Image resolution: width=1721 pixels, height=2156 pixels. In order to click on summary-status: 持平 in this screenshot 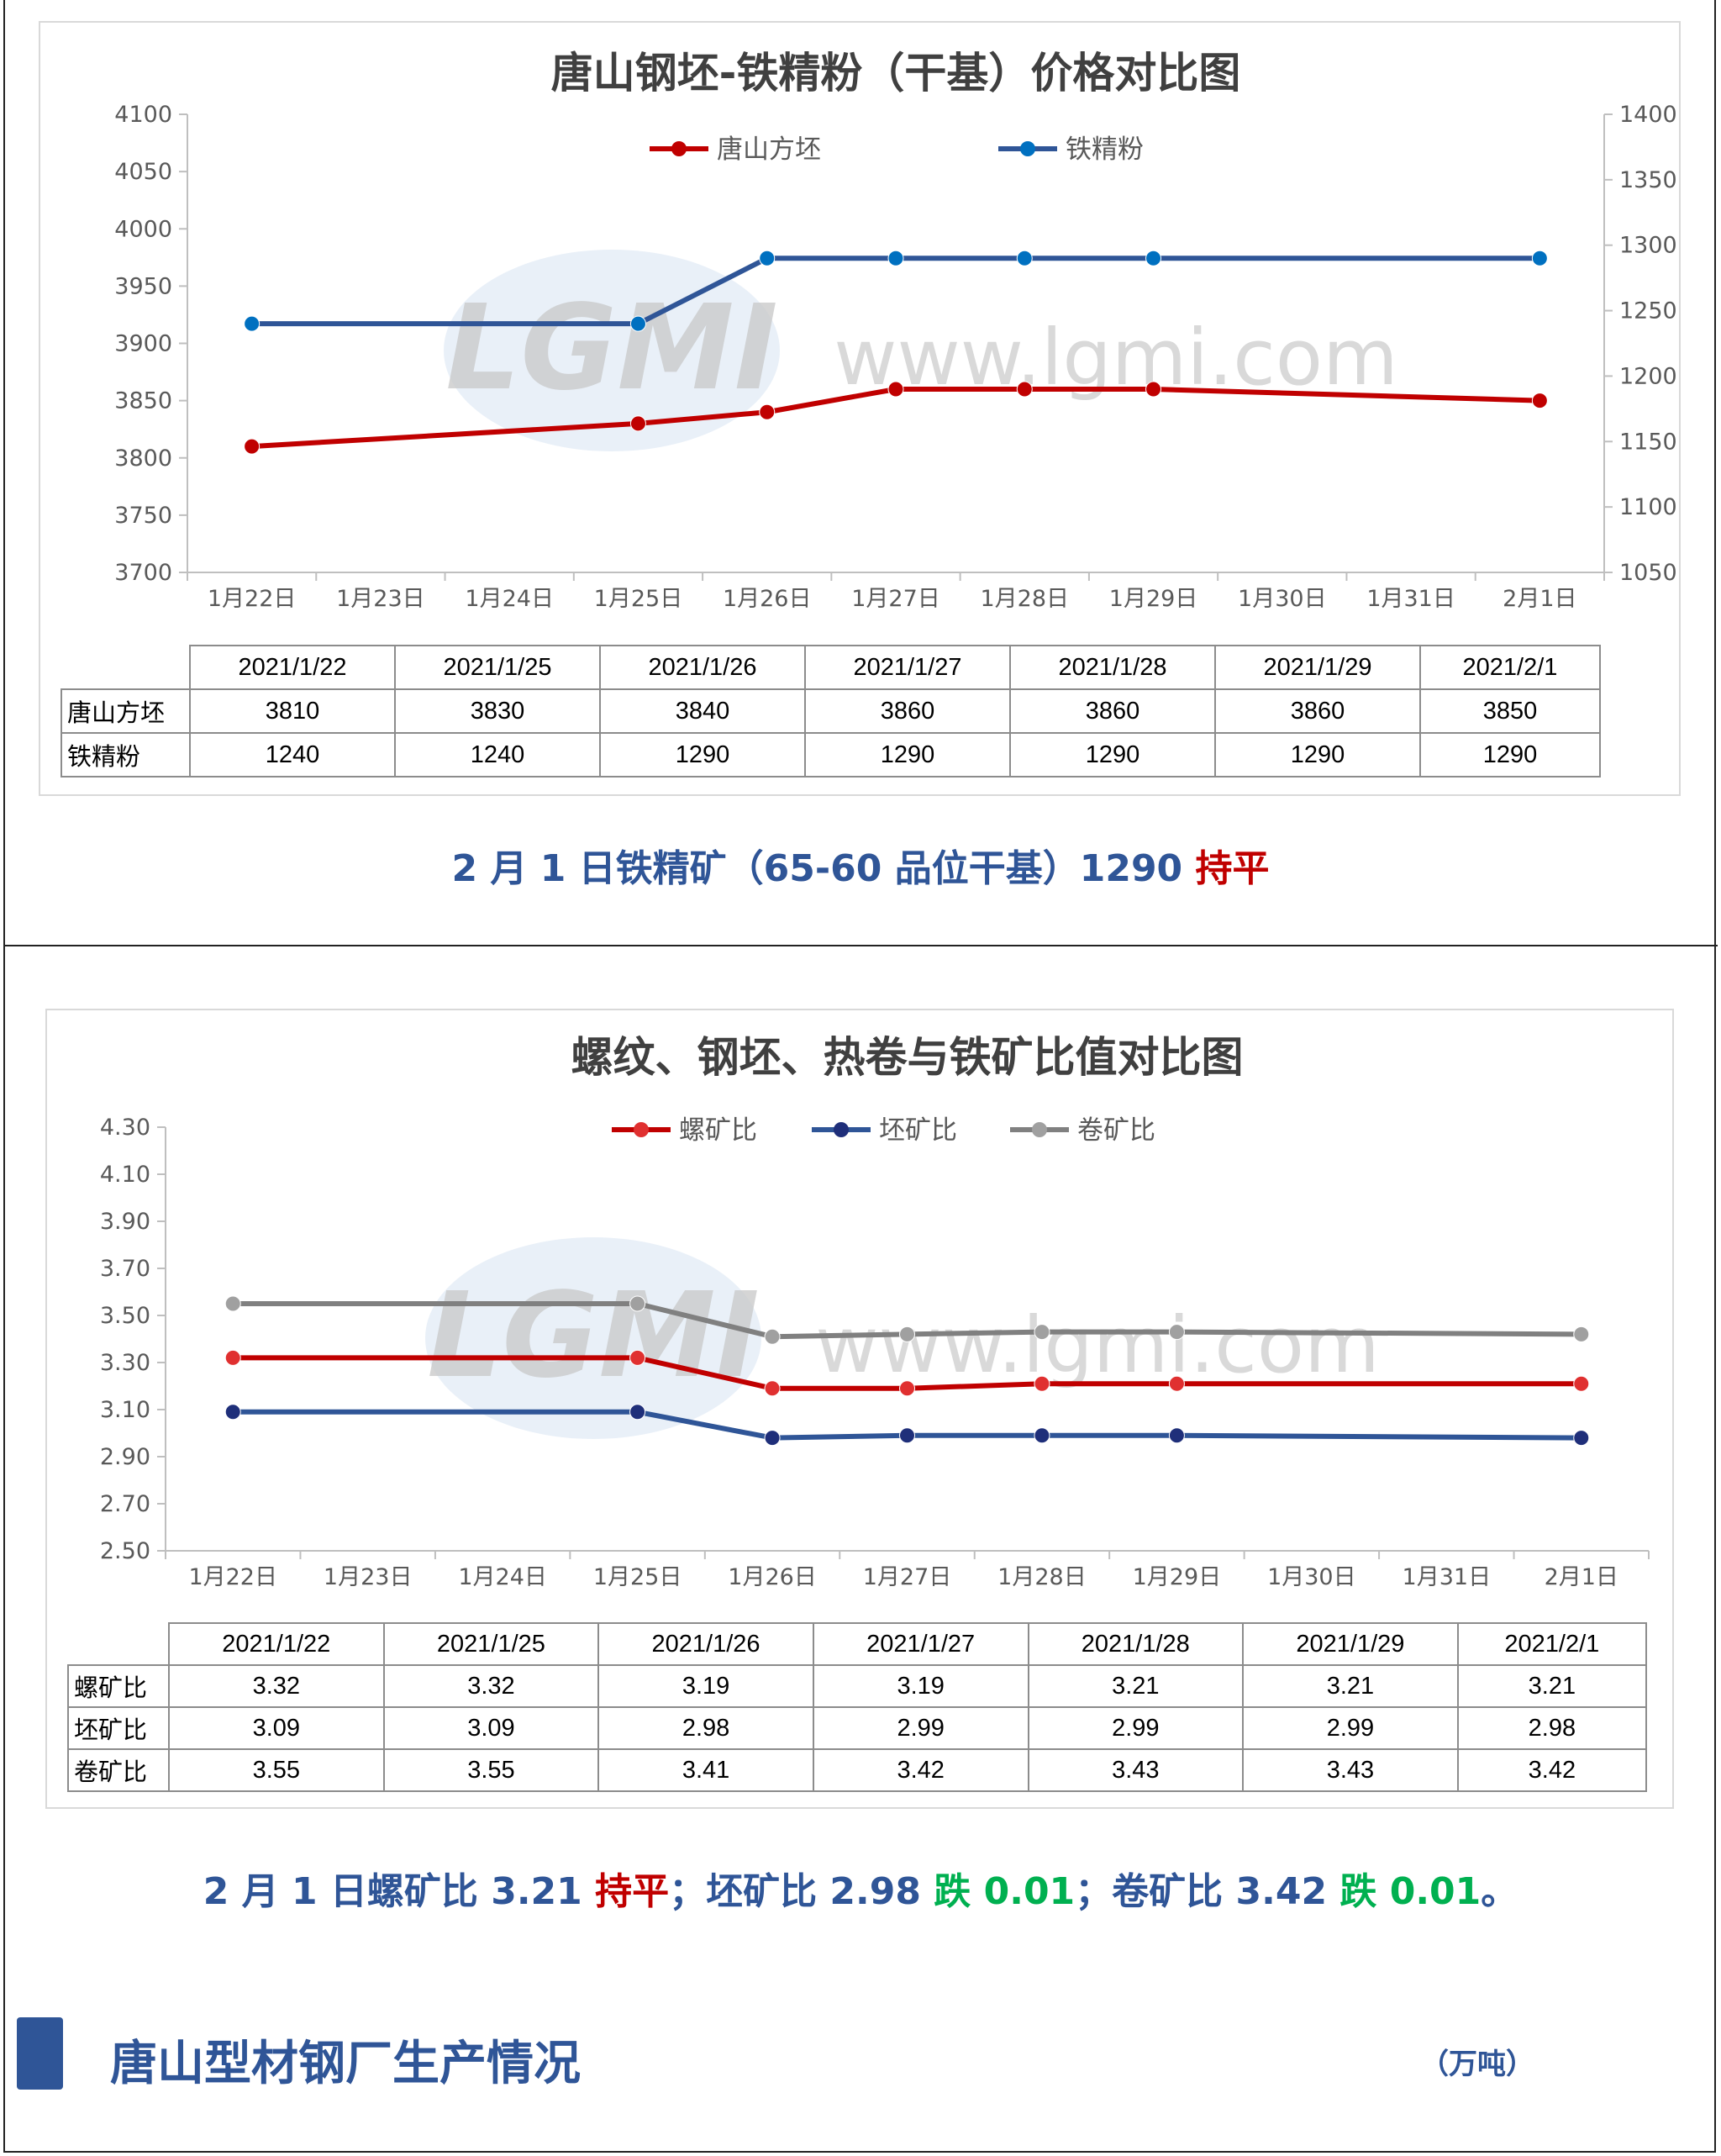, I will do `click(632, 1891)`.